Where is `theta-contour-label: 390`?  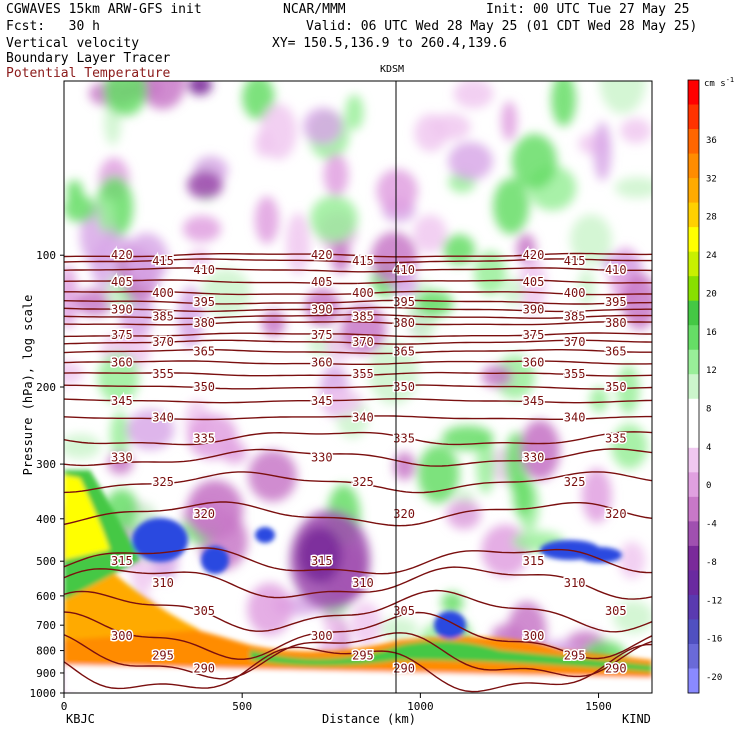
theta-contour-label: 390 is located at coordinates (122, 309).